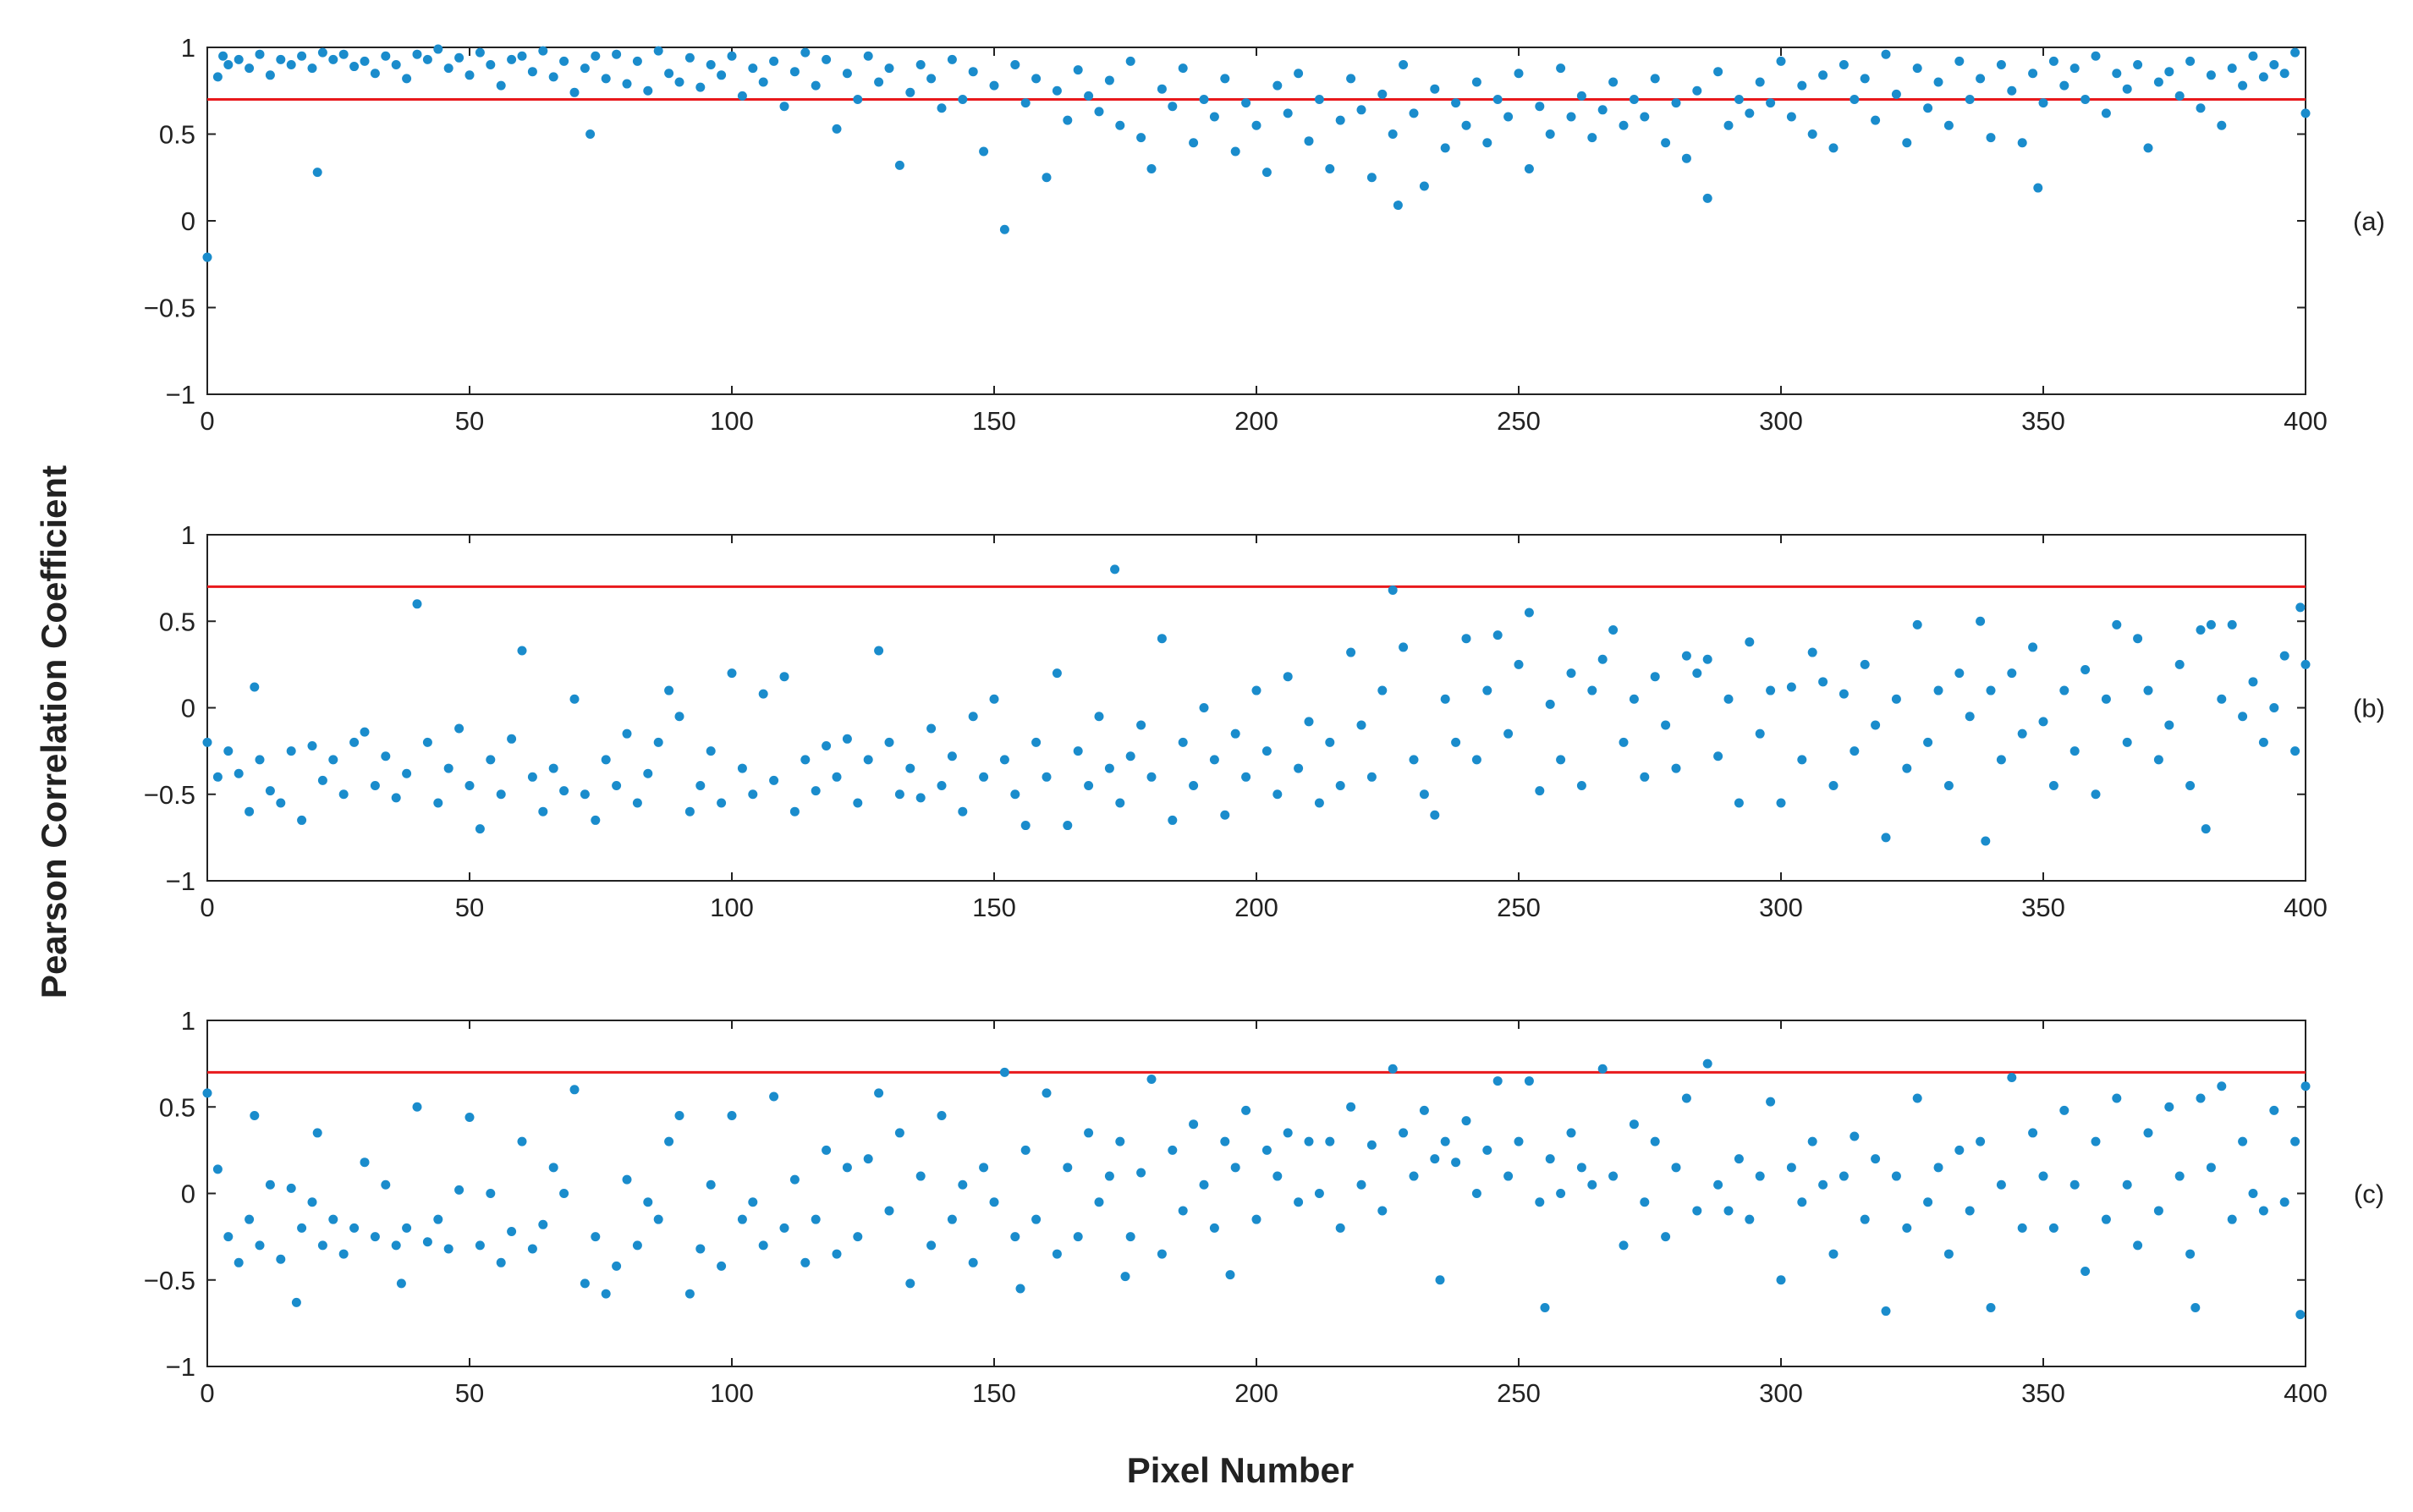 The width and height of the screenshot is (2413, 1512). I want to click on x-tick-label-c: 350, so click(2043, 1393).